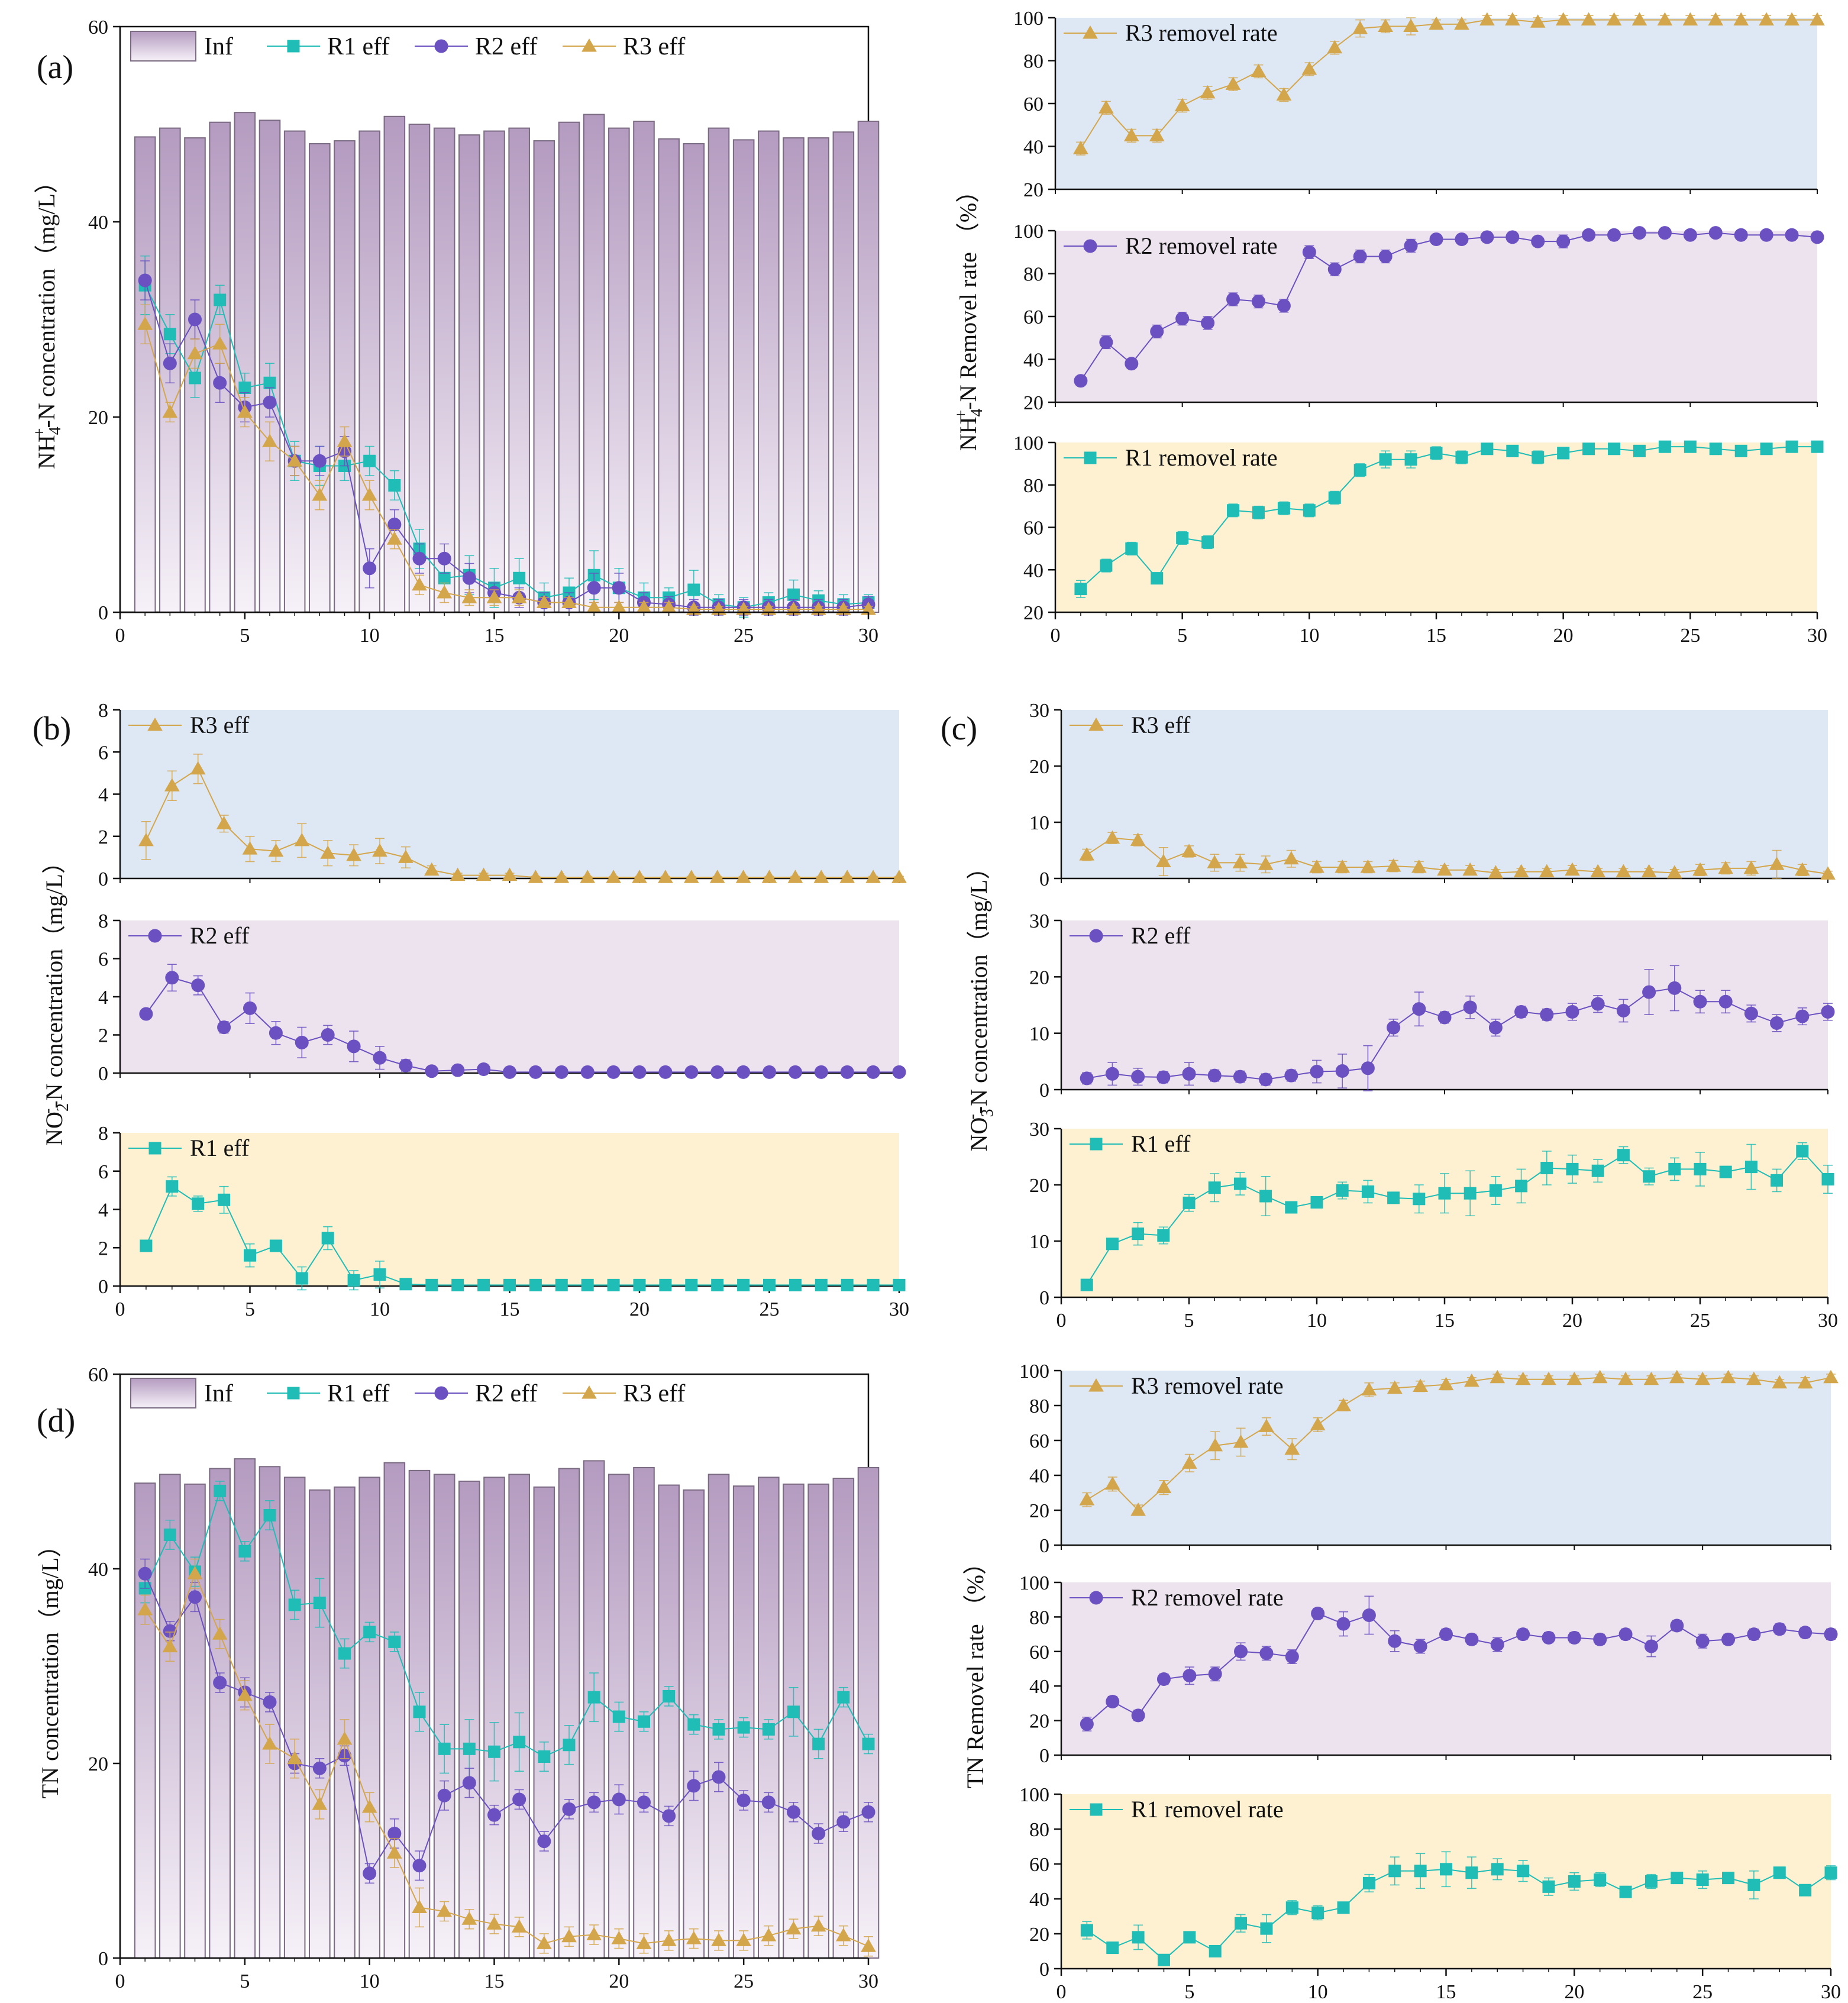  I want to click on legend-label: R1 eff, so click(358, 1393).